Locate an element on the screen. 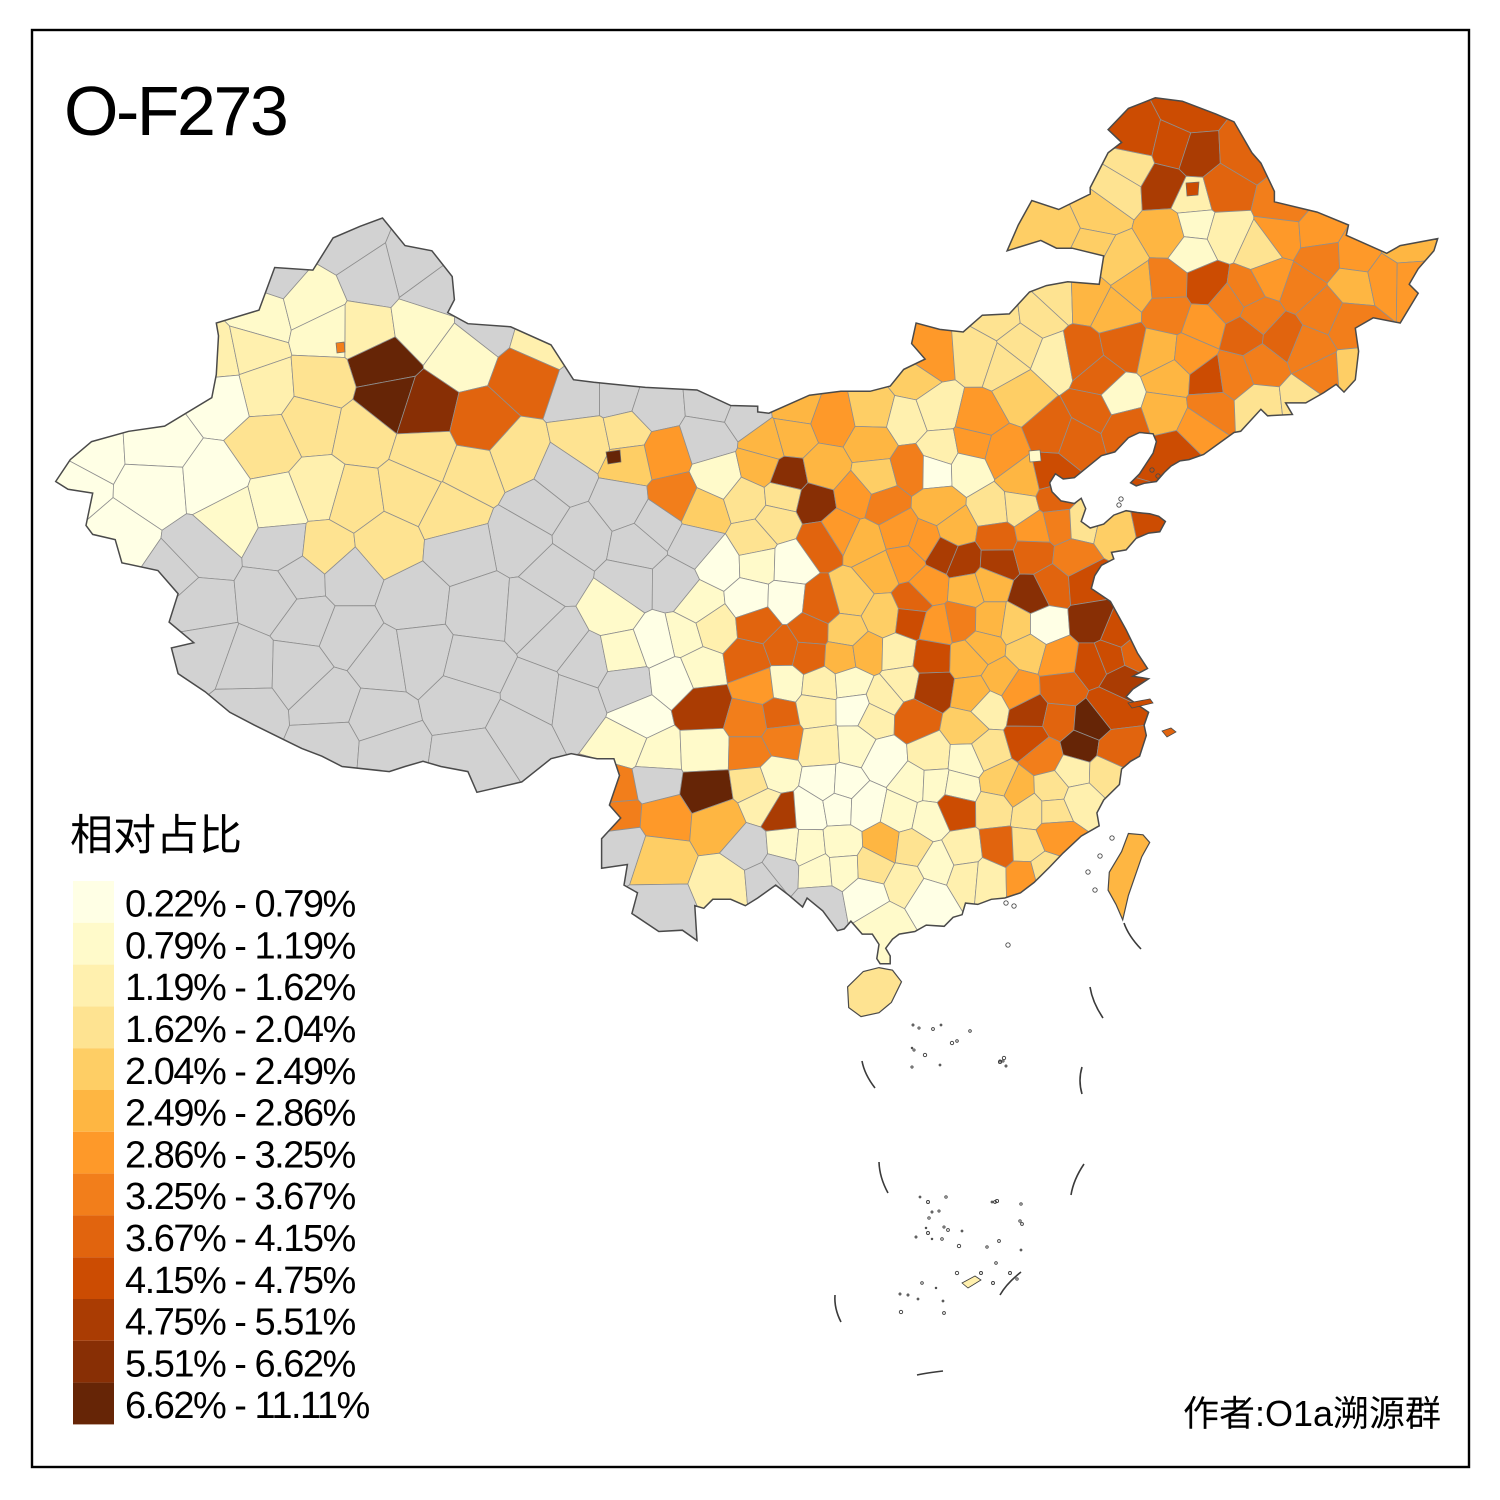  svg-text: 2.04% - 2.49% is located at coordinates (240, 1072).